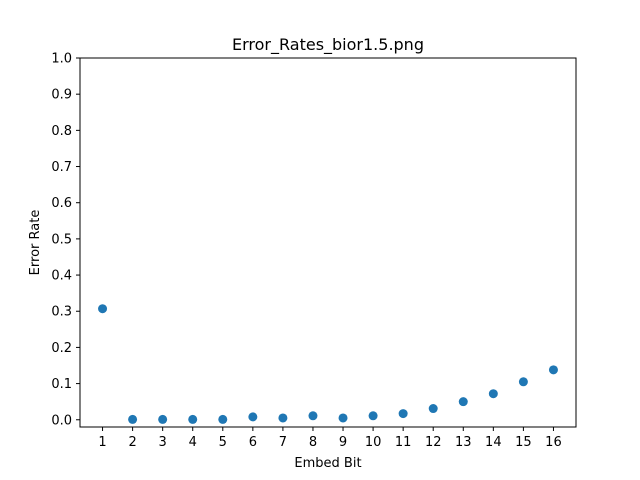  What do you see at coordinates (328, 45) in the screenshot?
I see `chart-title: Error_Rates_bior1.5.png` at bounding box center [328, 45].